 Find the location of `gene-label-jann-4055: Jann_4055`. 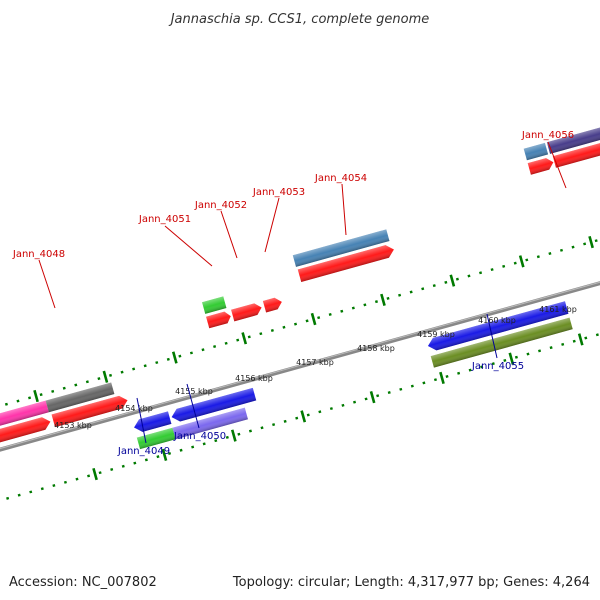

gene-label-jann-4055: Jann_4055 is located at coordinates (497, 366).